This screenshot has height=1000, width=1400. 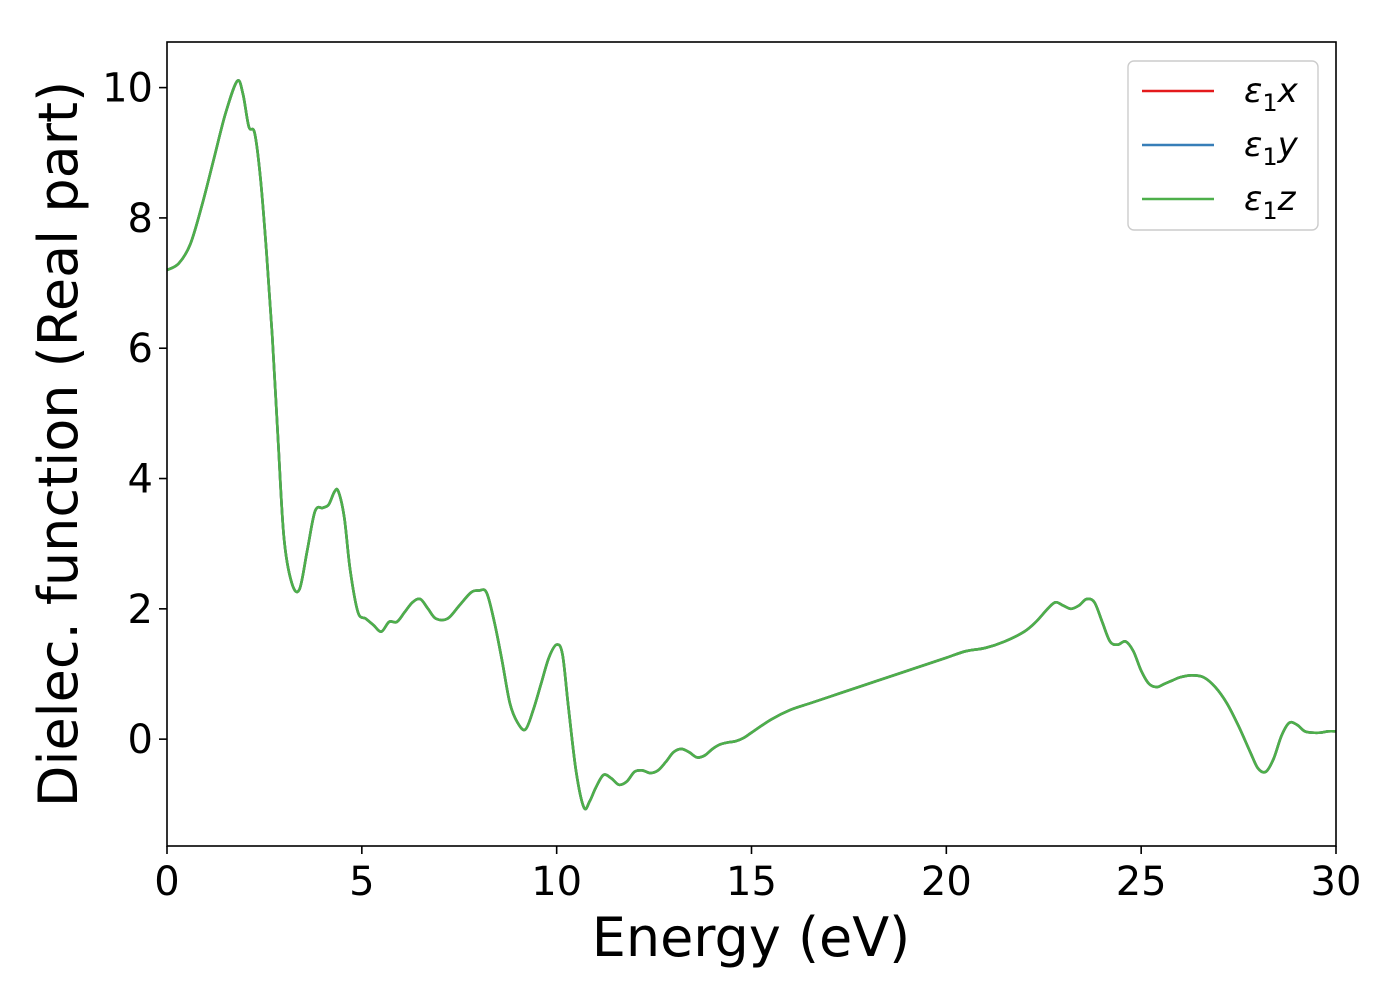 What do you see at coordinates (140, 740) in the screenshot?
I see `y-tick-label: 0` at bounding box center [140, 740].